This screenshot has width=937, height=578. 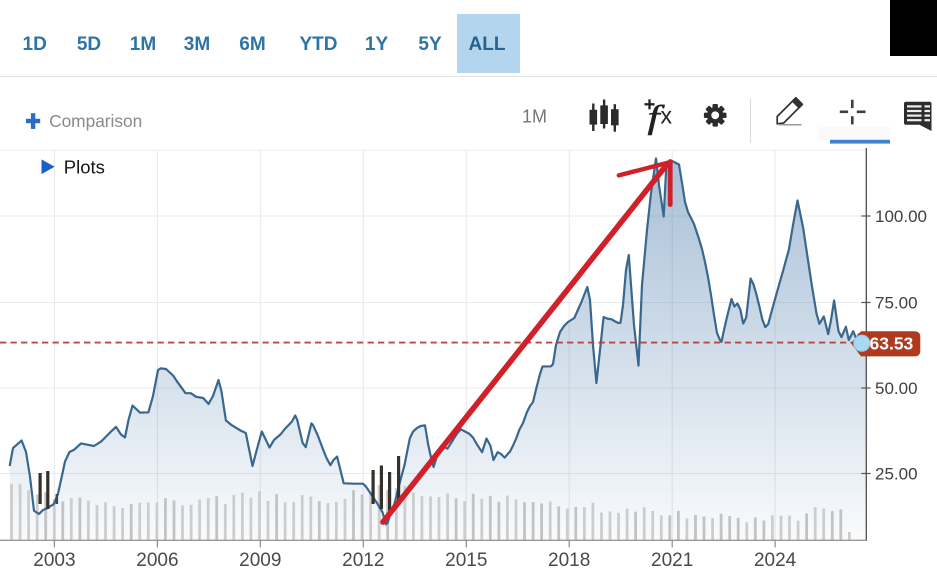 What do you see at coordinates (534, 117) in the screenshot?
I see `svg-text: 1M` at bounding box center [534, 117].